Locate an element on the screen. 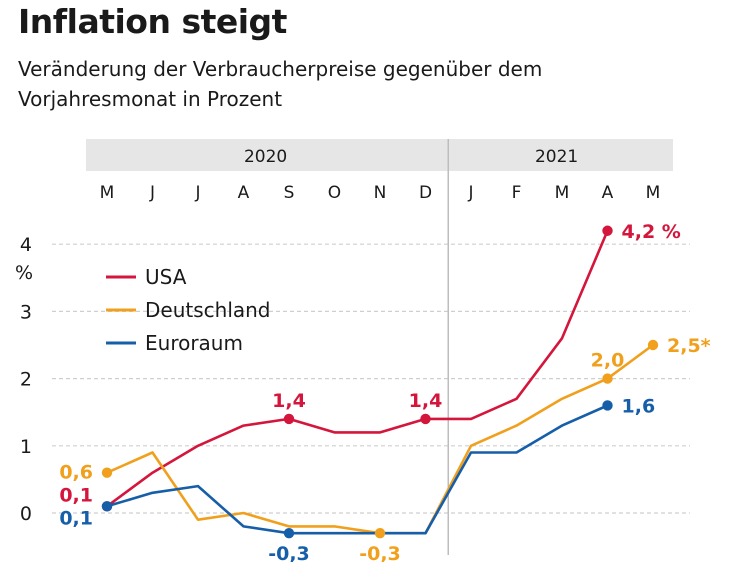  data-label: 0,6 is located at coordinates (76, 473).